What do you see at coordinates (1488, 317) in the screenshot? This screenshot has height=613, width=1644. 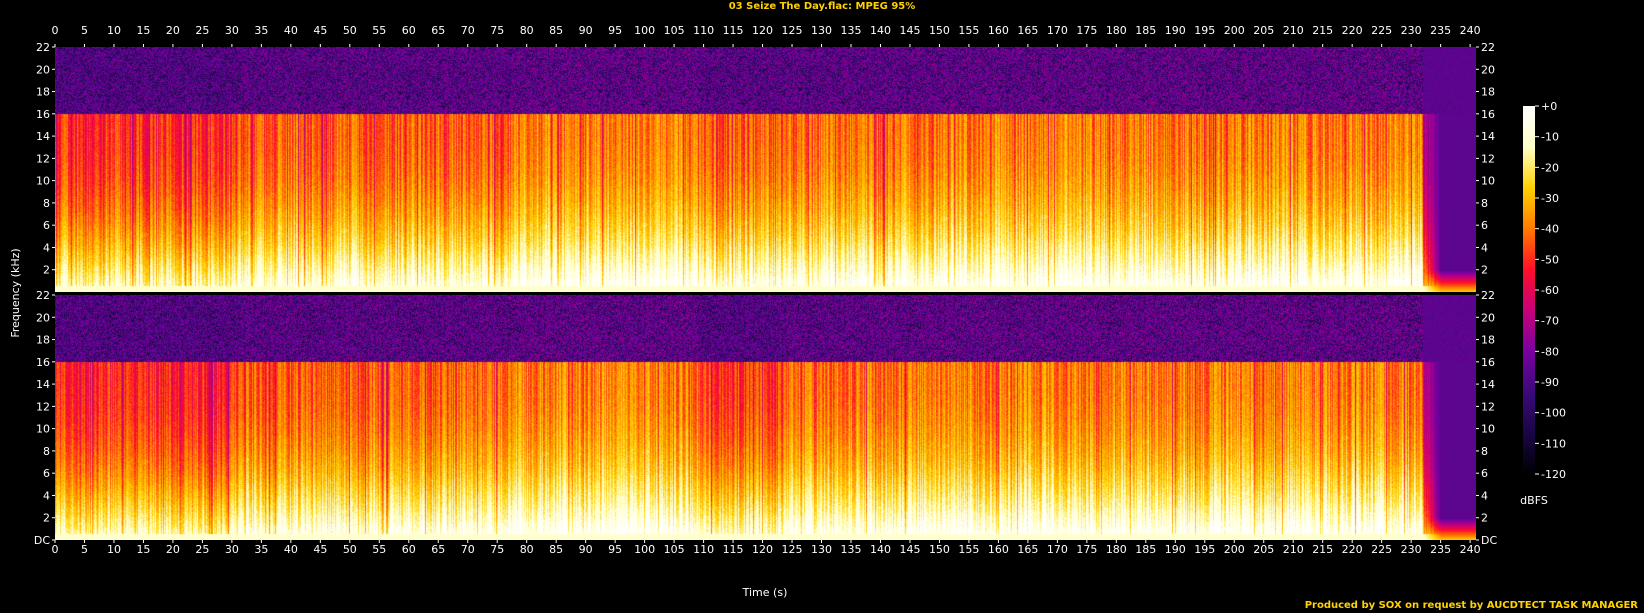 I see `y-tick-label-right: 20` at bounding box center [1488, 317].